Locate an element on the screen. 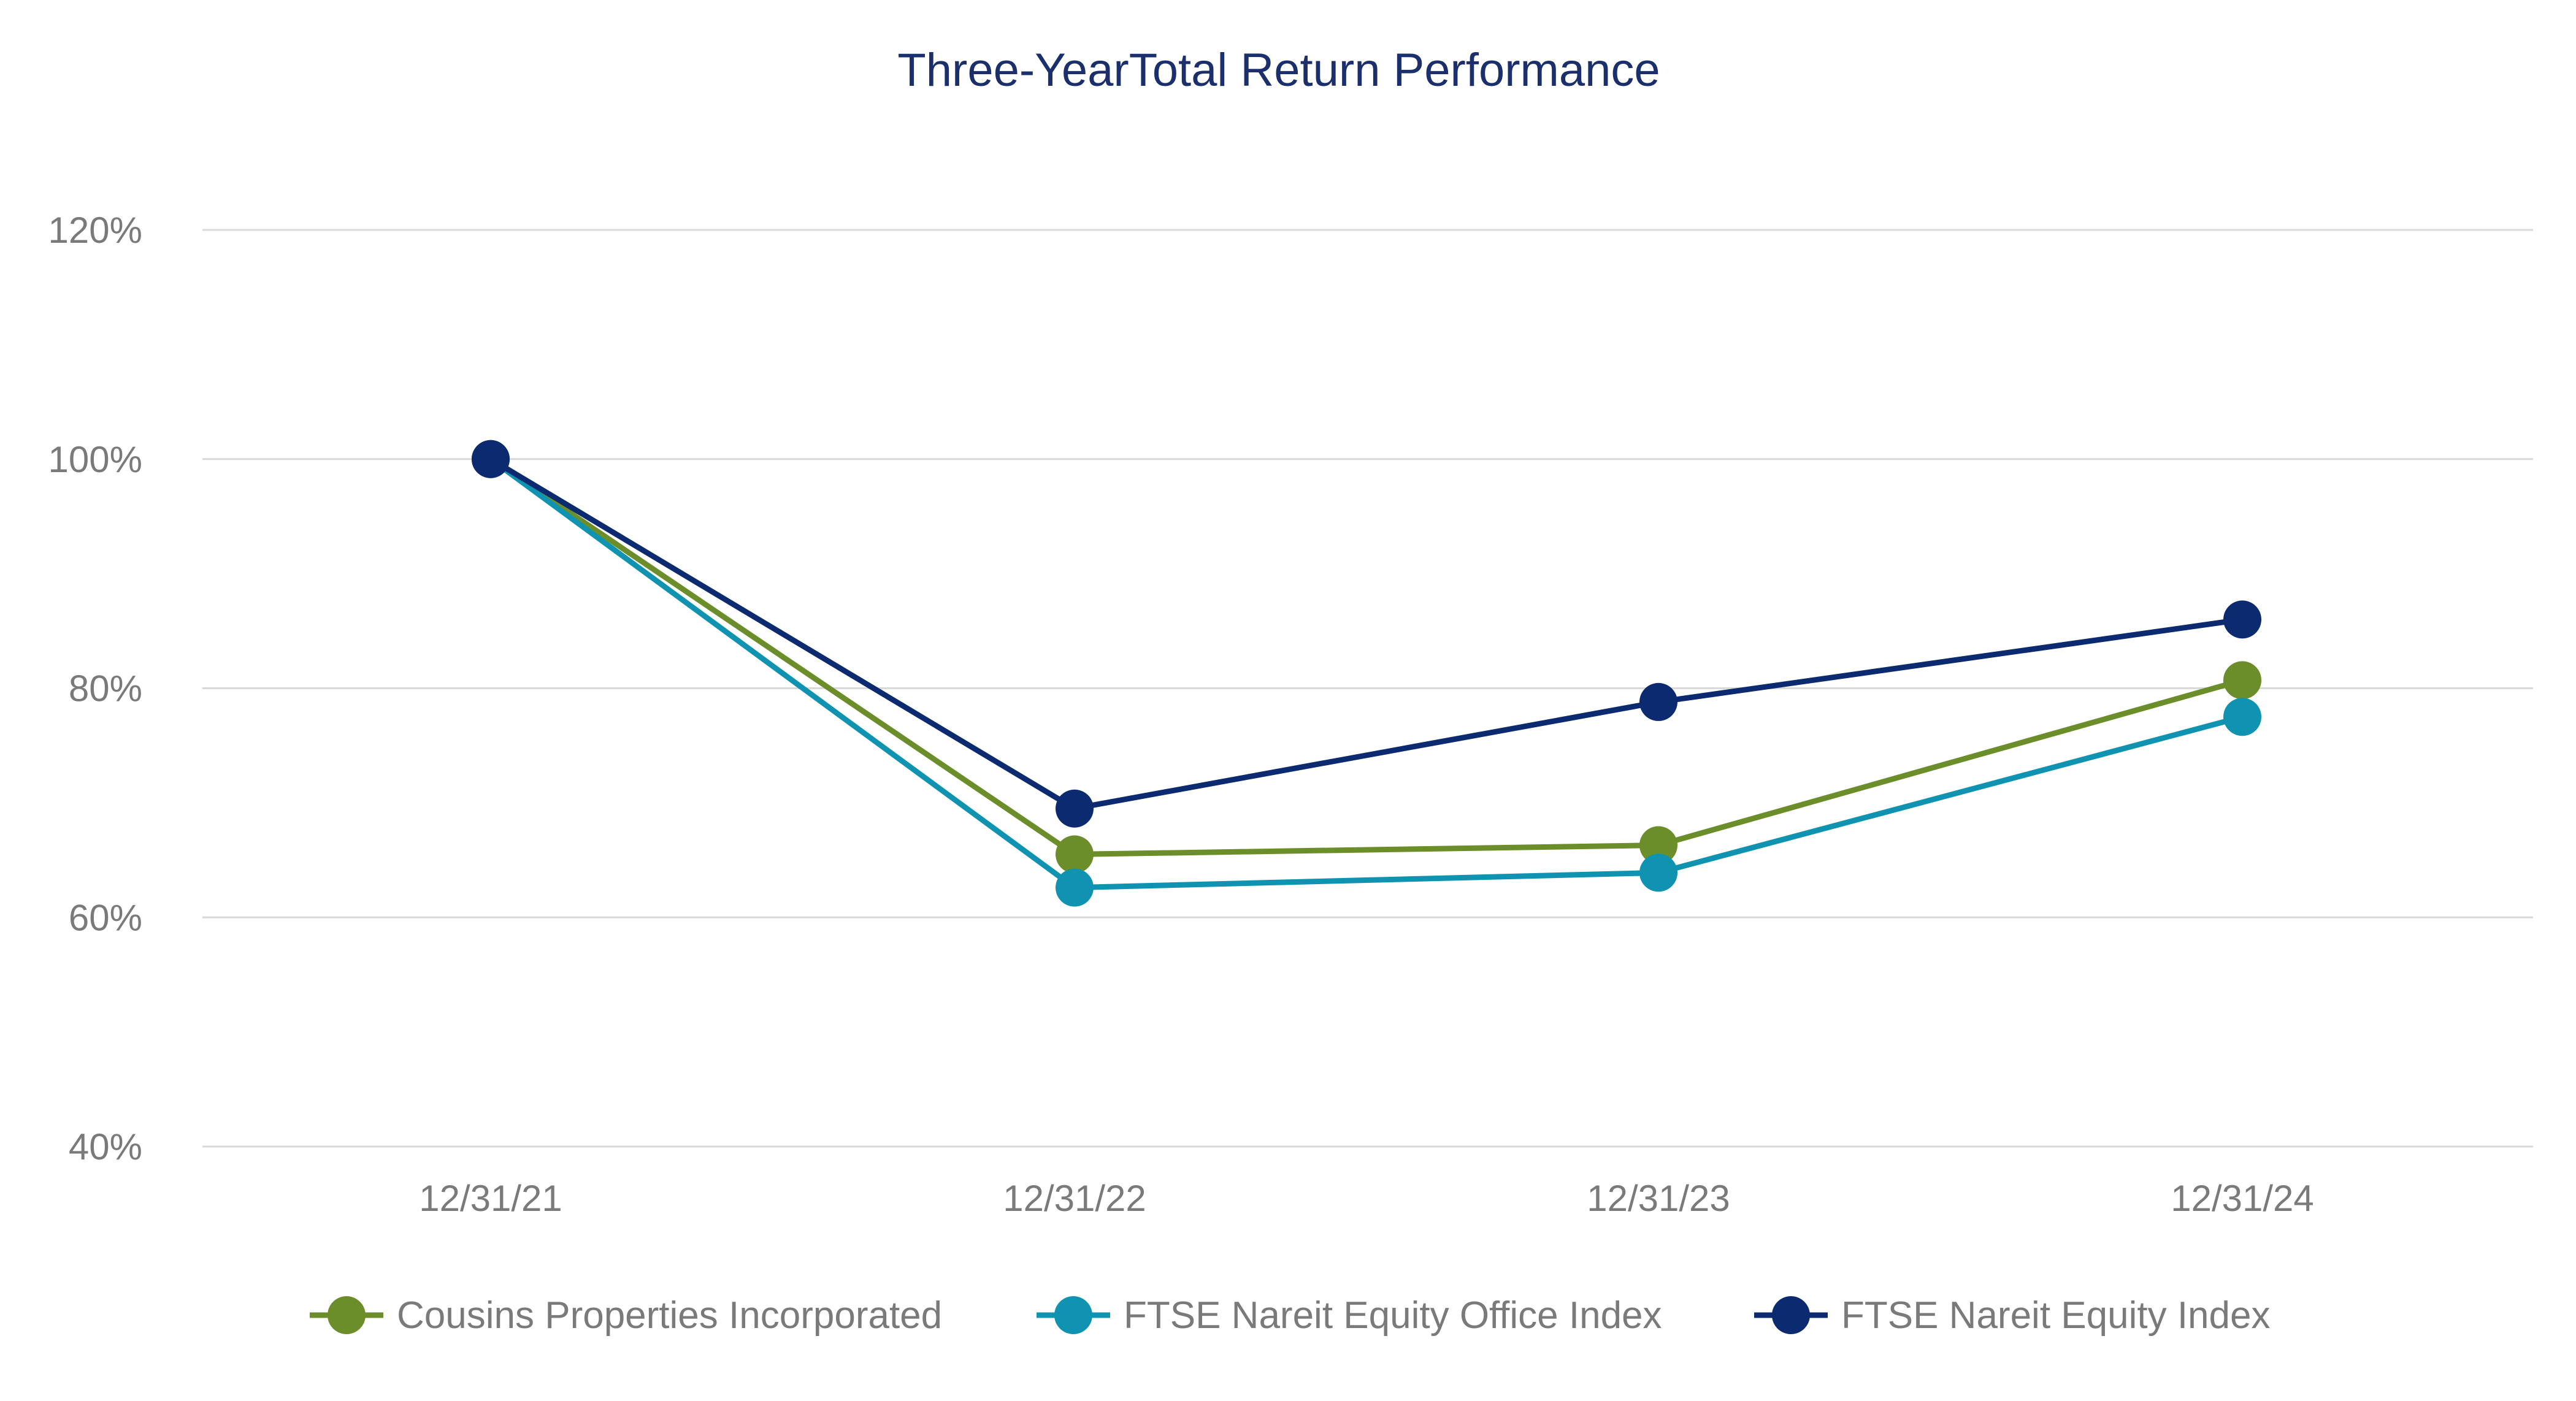 The image size is (2576, 1401). legend-item: FTSE Nareit Equity Index is located at coordinates (2012, 1315).